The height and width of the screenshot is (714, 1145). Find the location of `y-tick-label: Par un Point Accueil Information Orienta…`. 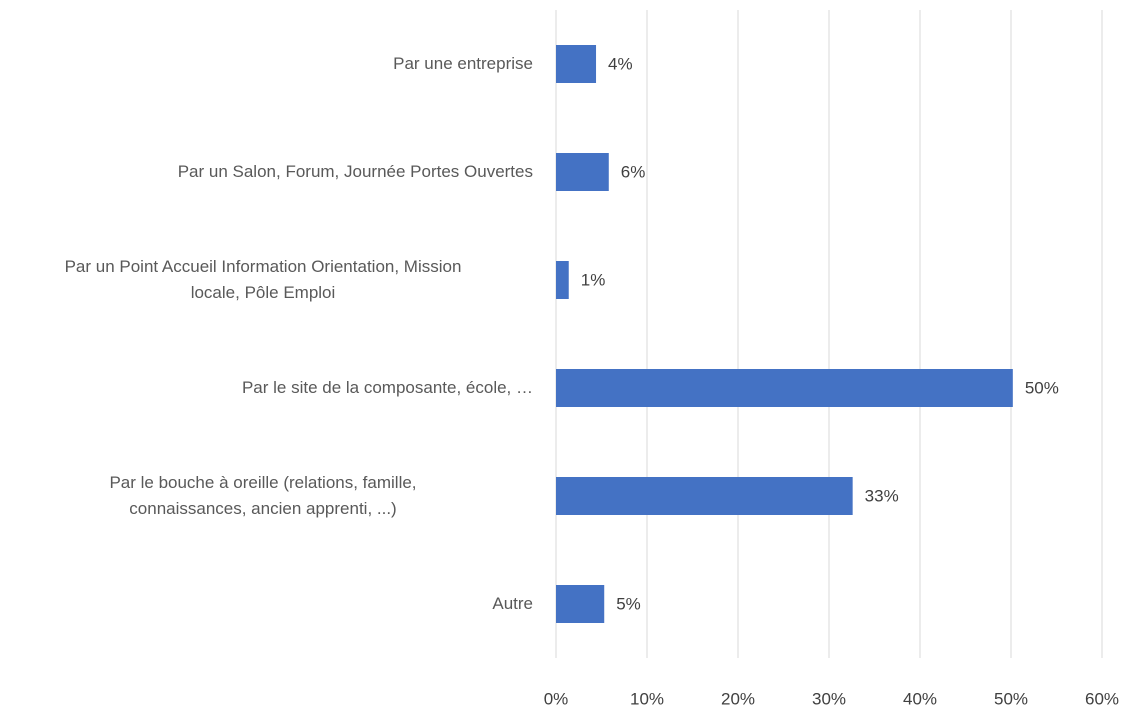

y-tick-label: Par un Point Accueil Information Orienta… is located at coordinates (263, 279).